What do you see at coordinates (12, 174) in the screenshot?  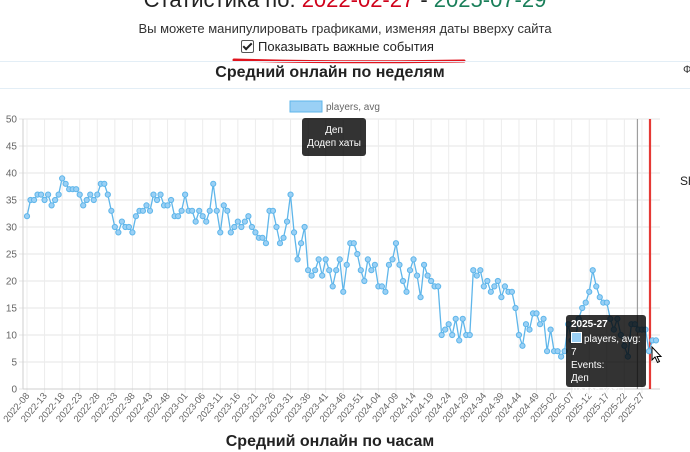 I see `y-tick-label: 40` at bounding box center [12, 174].